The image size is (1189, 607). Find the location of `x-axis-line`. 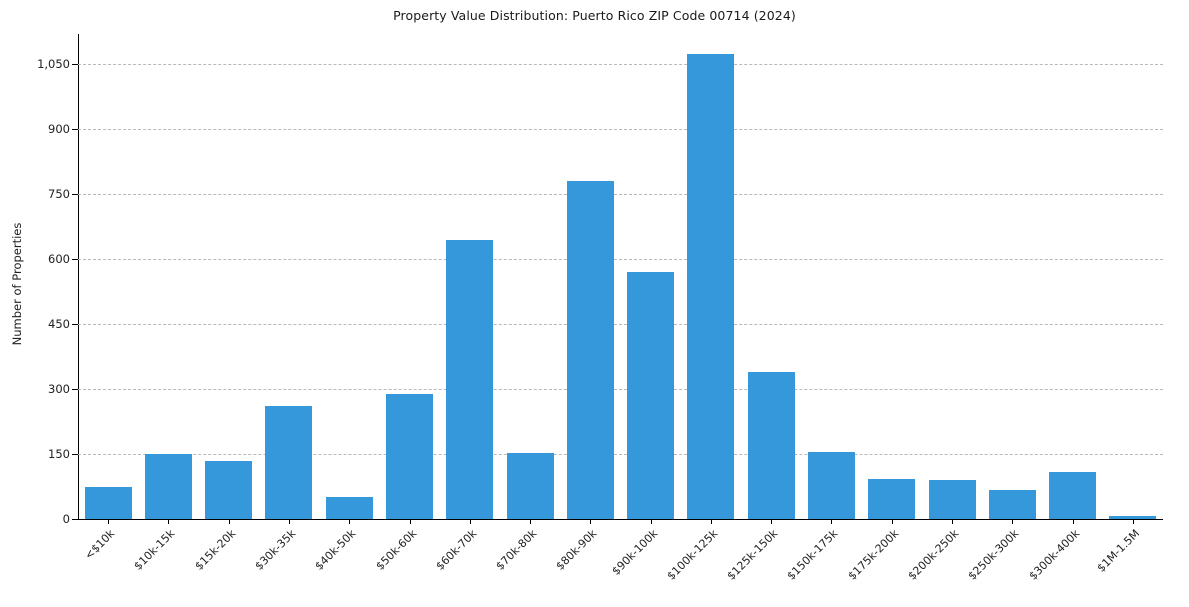

x-axis-line is located at coordinates (620, 519).